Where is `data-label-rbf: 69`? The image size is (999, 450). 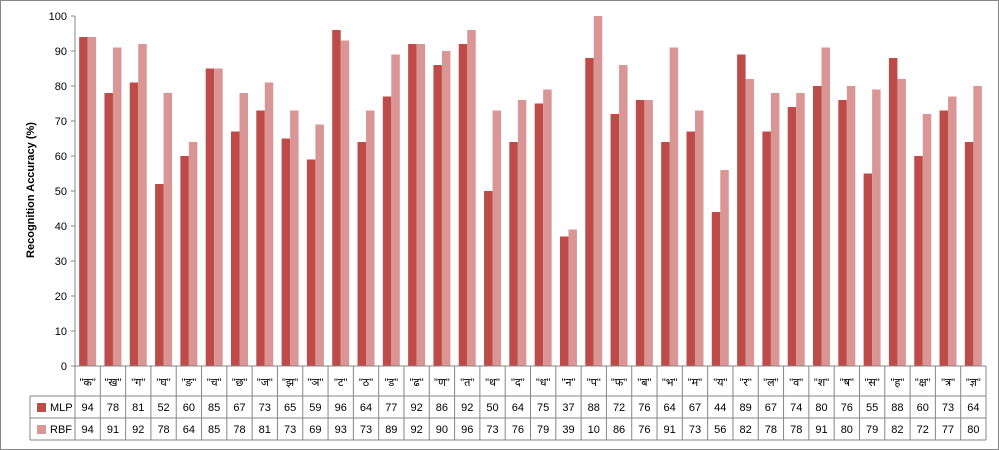 data-label-rbf: 69 is located at coordinates (315, 430).